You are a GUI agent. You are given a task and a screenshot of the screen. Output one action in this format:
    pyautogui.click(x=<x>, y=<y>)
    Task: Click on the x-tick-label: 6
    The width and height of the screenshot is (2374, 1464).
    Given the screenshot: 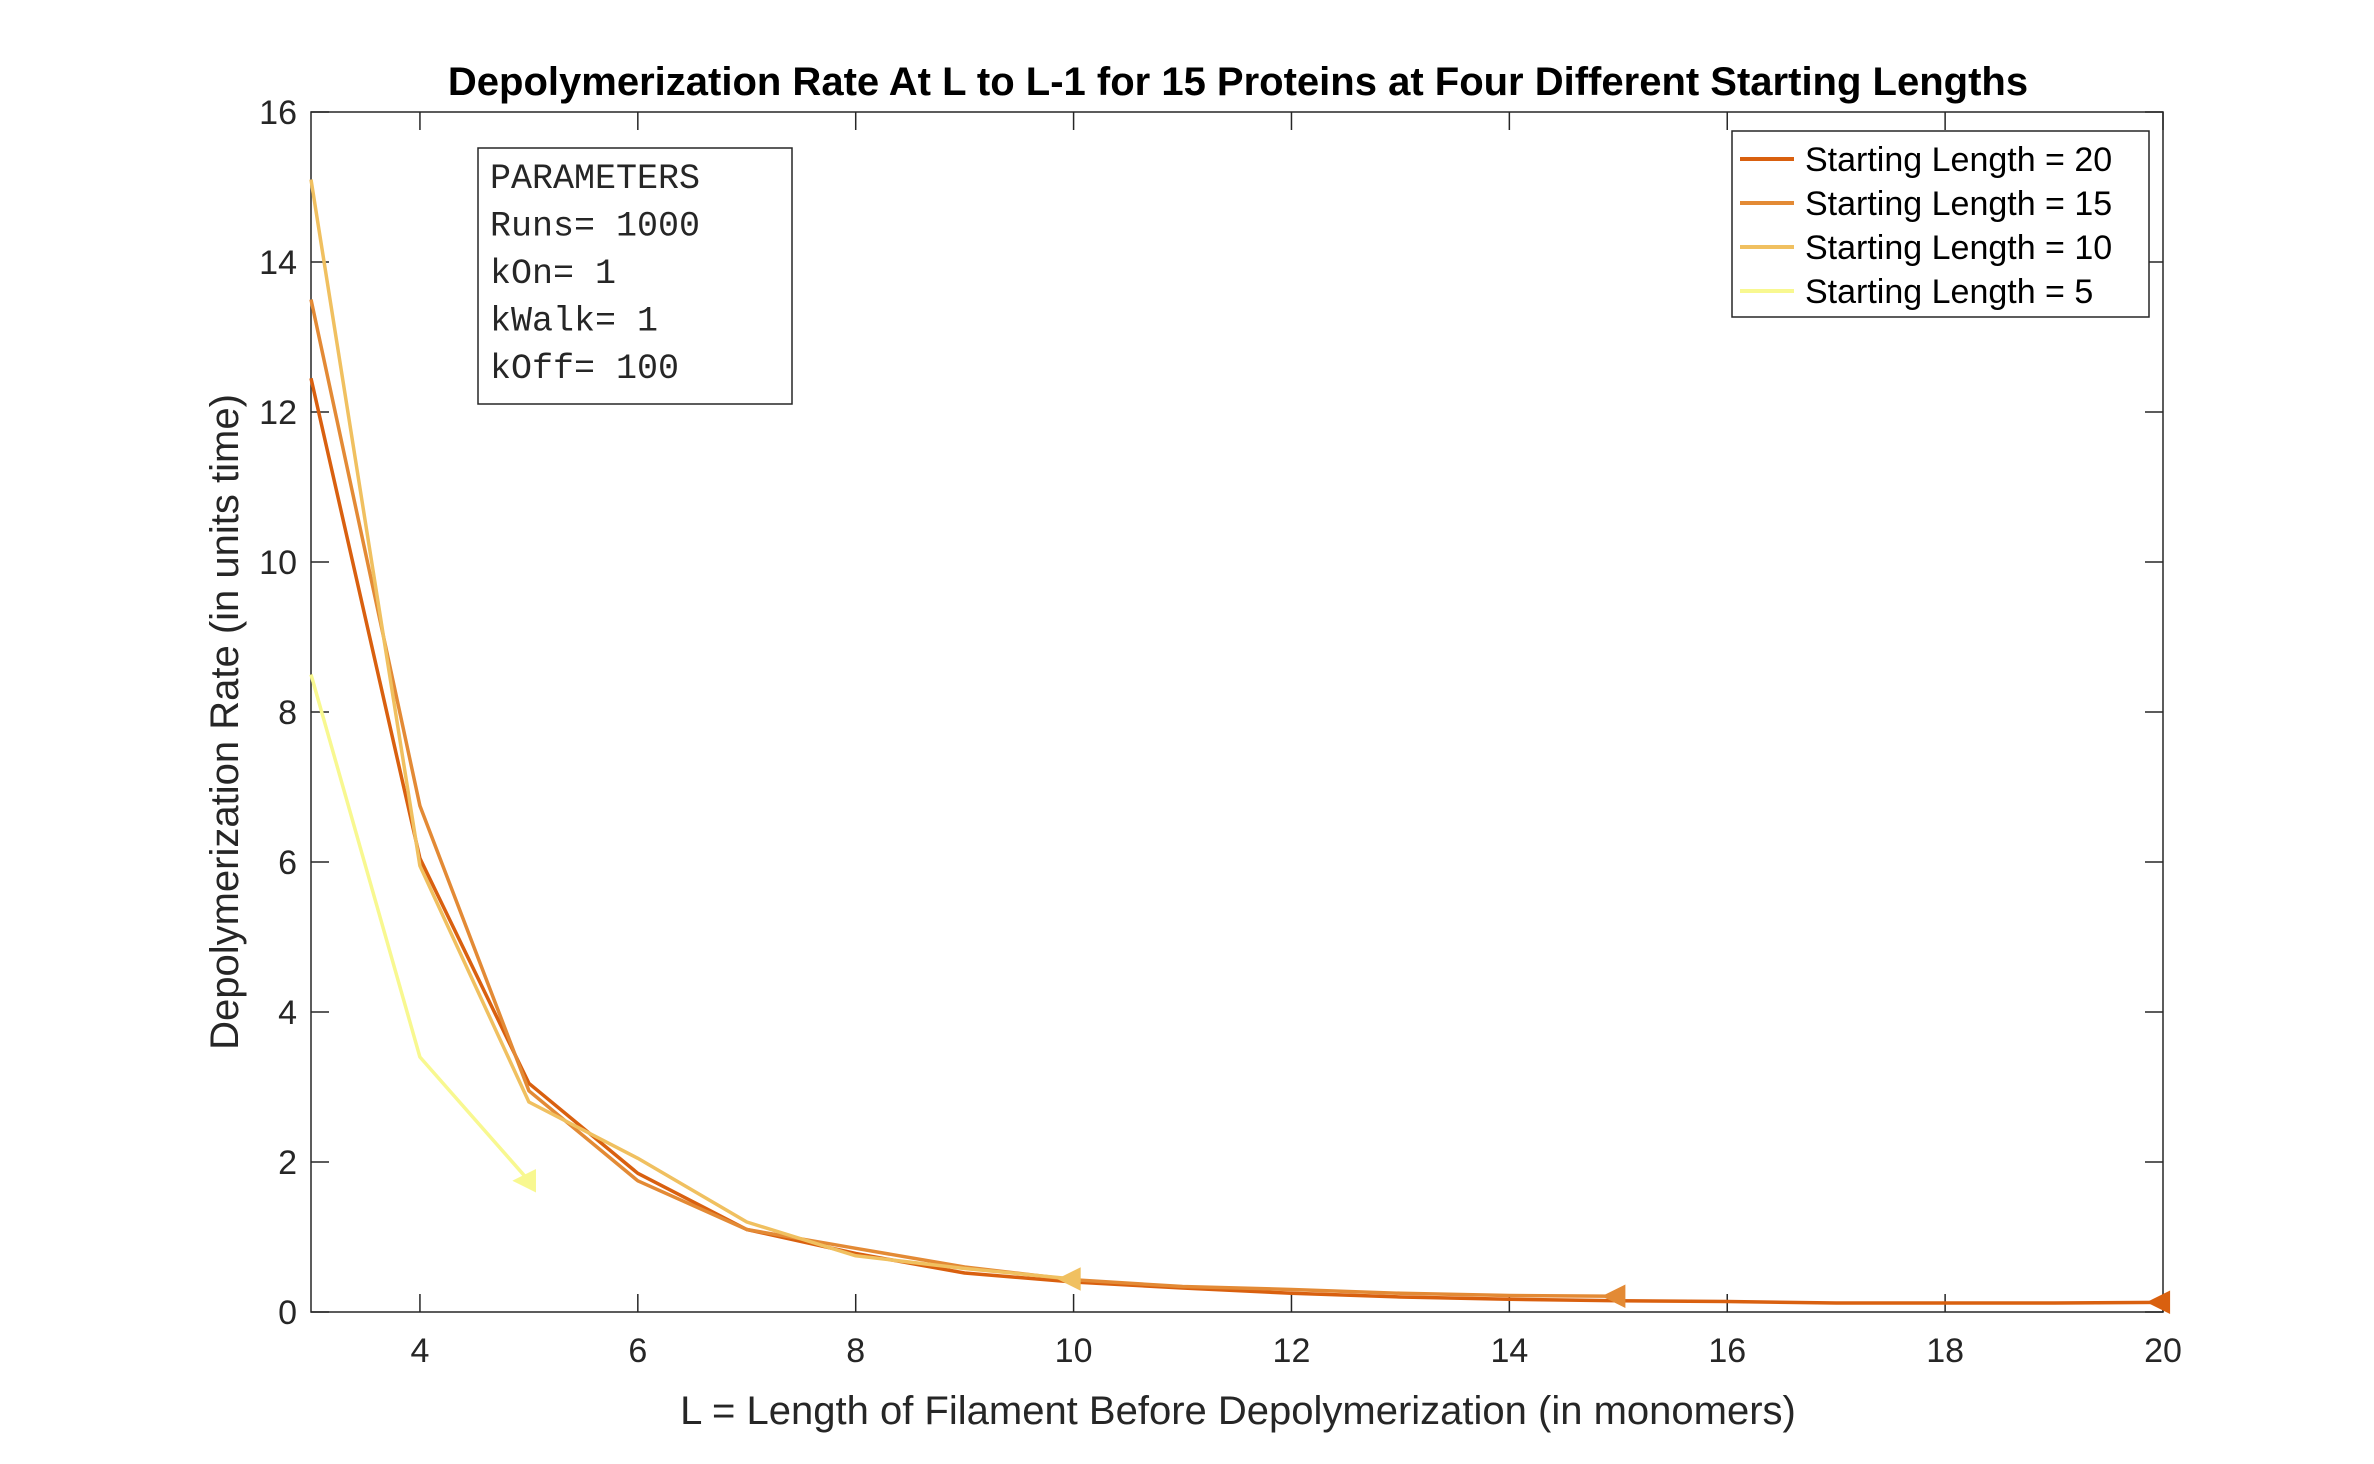 What is the action you would take?
    pyautogui.click(x=637, y=1351)
    